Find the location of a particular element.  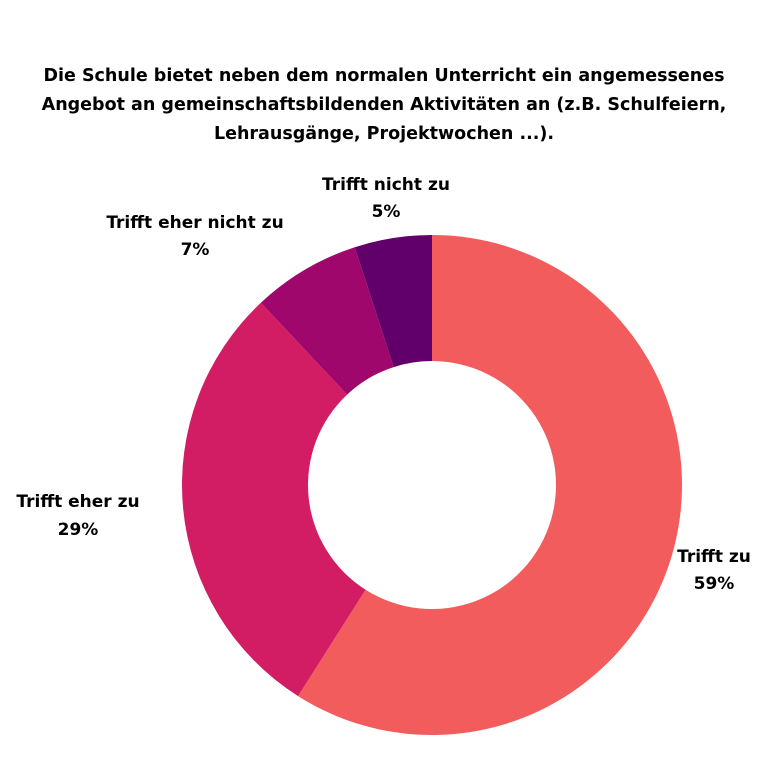

slice-trifft-eher-nicht-zu is located at coordinates (327, 321).